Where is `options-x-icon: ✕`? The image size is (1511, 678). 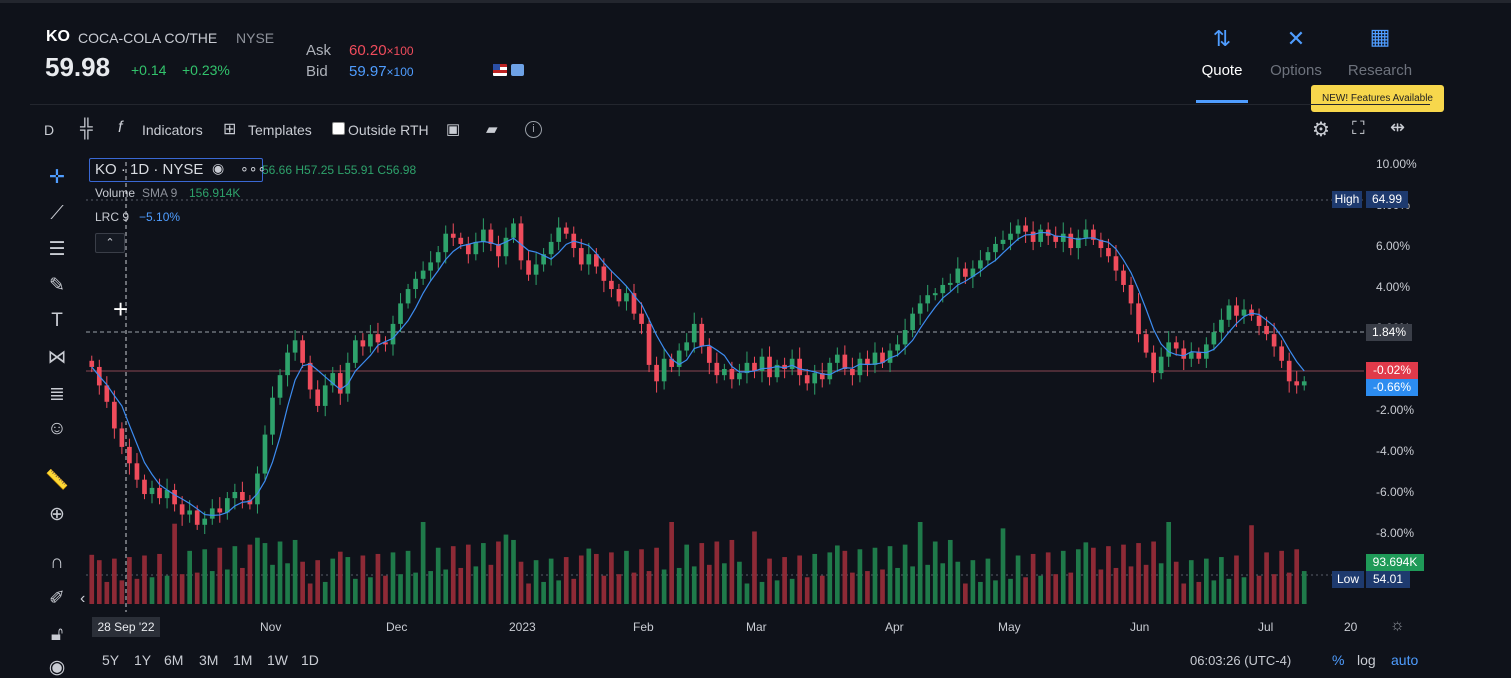
options-x-icon: ✕ is located at coordinates (1296, 38).